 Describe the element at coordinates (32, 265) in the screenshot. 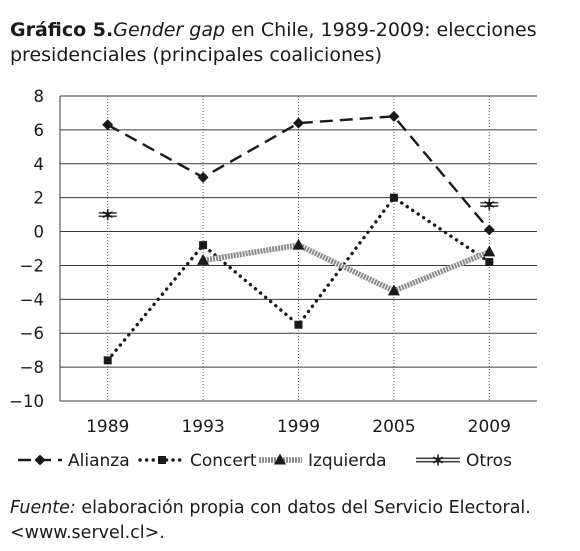

I see `y-tick-label: −2` at that location.